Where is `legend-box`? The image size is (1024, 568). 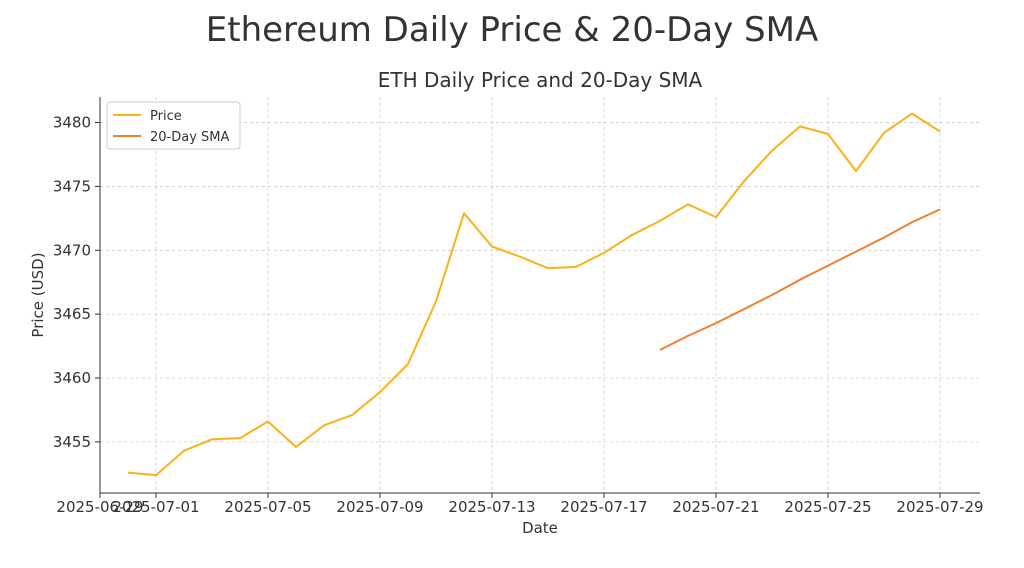
legend-box is located at coordinates (173, 125).